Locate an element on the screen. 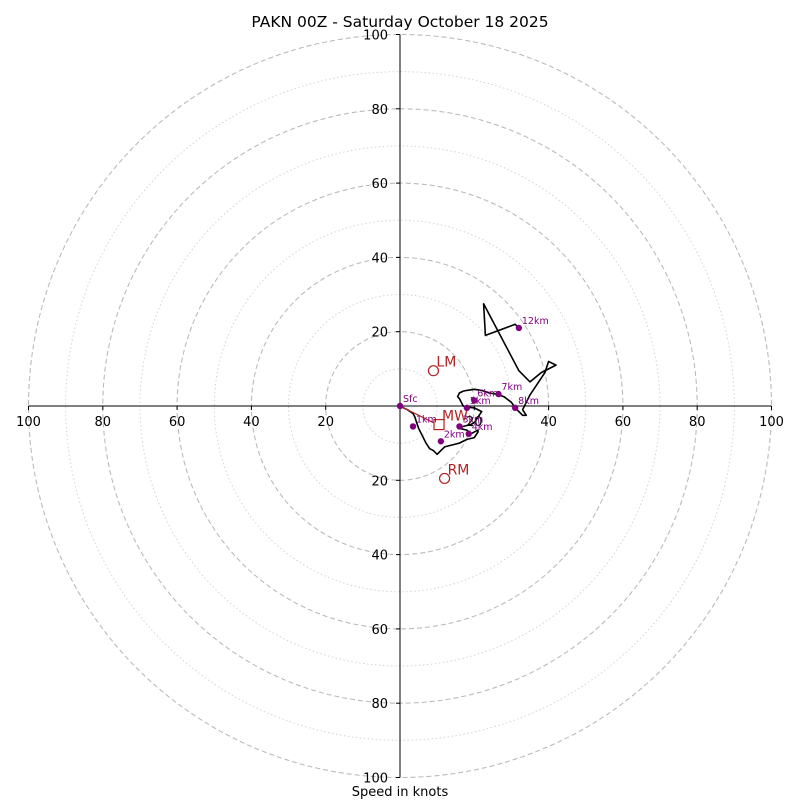  mean-wind-marker is located at coordinates (439, 424).